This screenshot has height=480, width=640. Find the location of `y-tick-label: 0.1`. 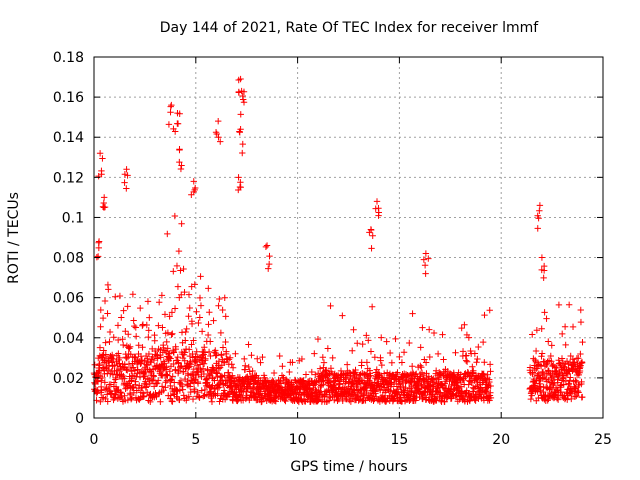

y-tick-label: 0.1 is located at coordinates (73, 218).